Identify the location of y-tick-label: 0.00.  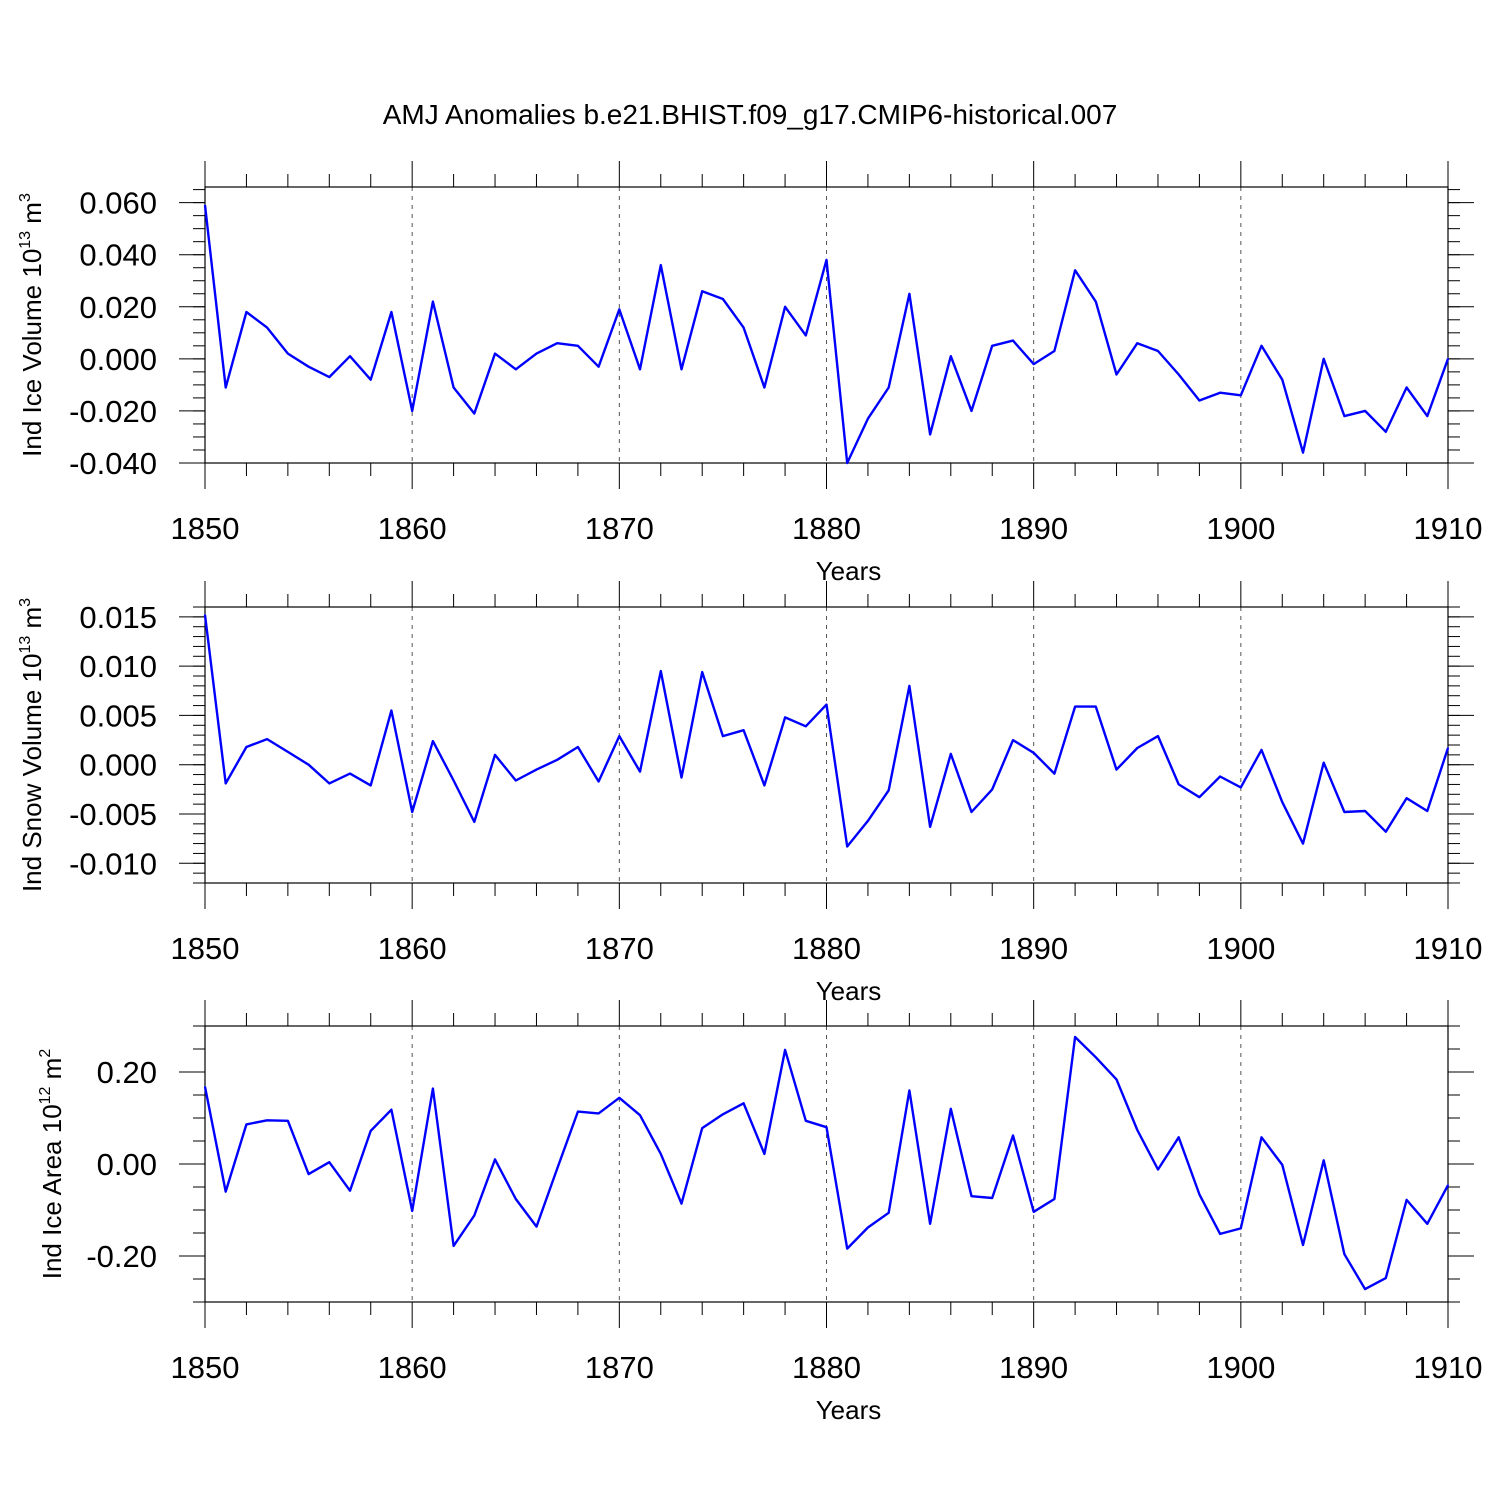
(127, 1164).